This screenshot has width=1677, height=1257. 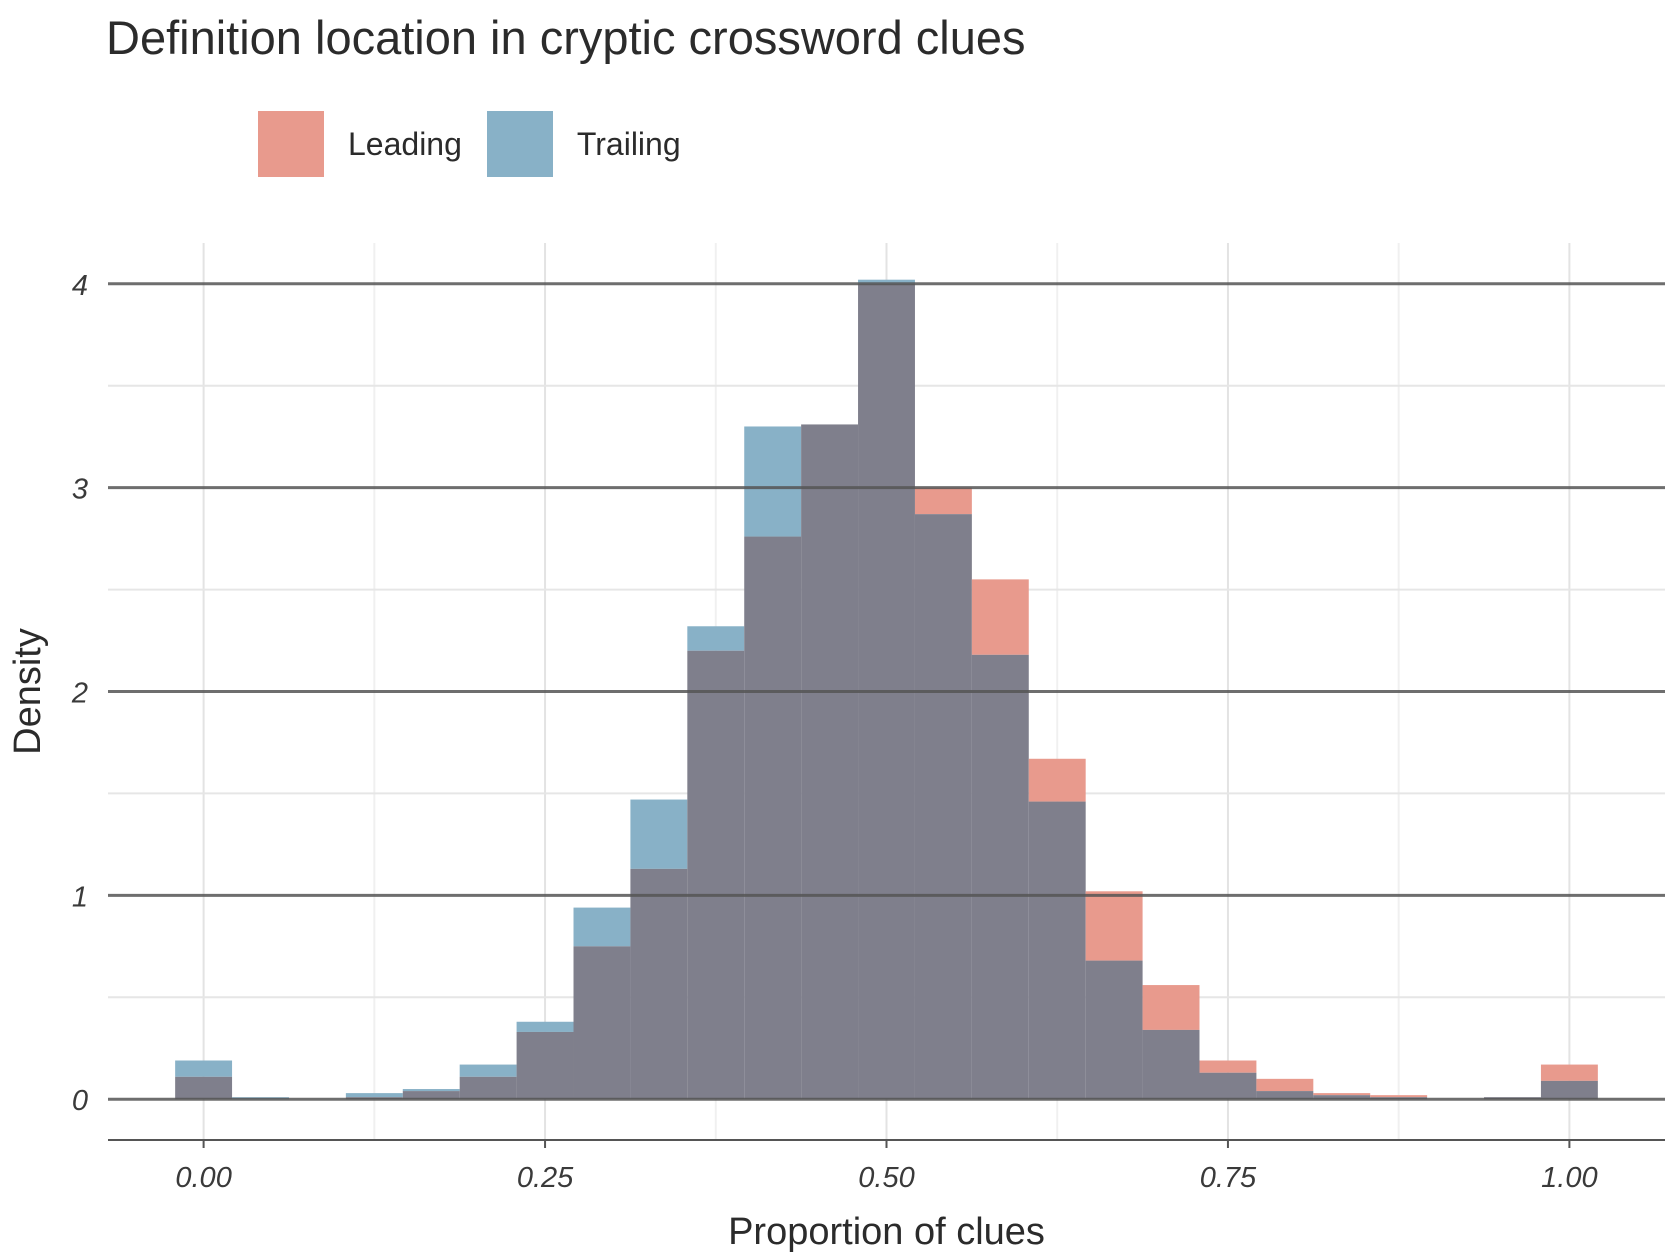 I want to click on x-tick-label: 0.25, so click(x=545, y=1178).